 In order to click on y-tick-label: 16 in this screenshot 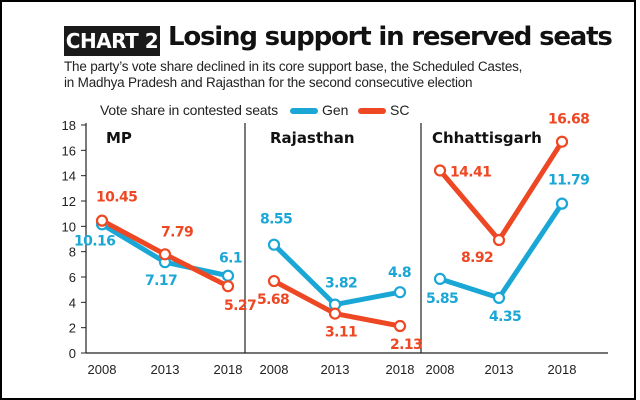, I will do `click(69, 150)`.